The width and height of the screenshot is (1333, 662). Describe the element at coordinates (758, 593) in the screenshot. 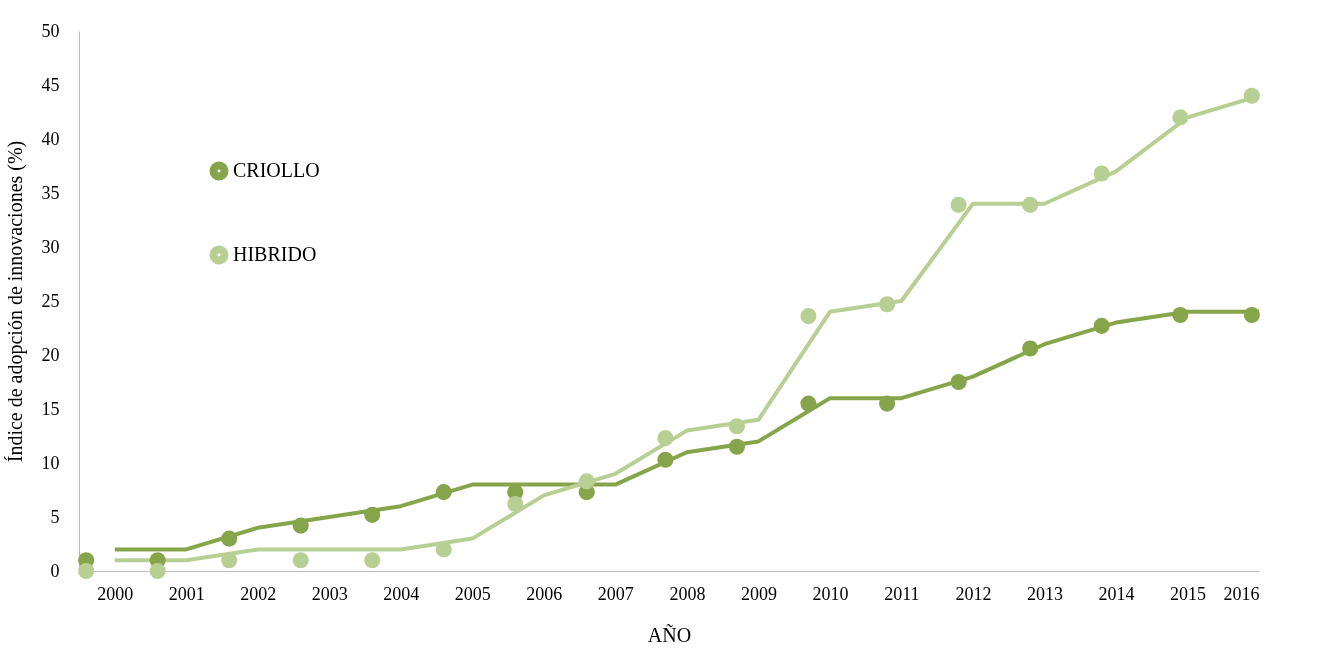

I see `x-tick-label: 2009` at that location.